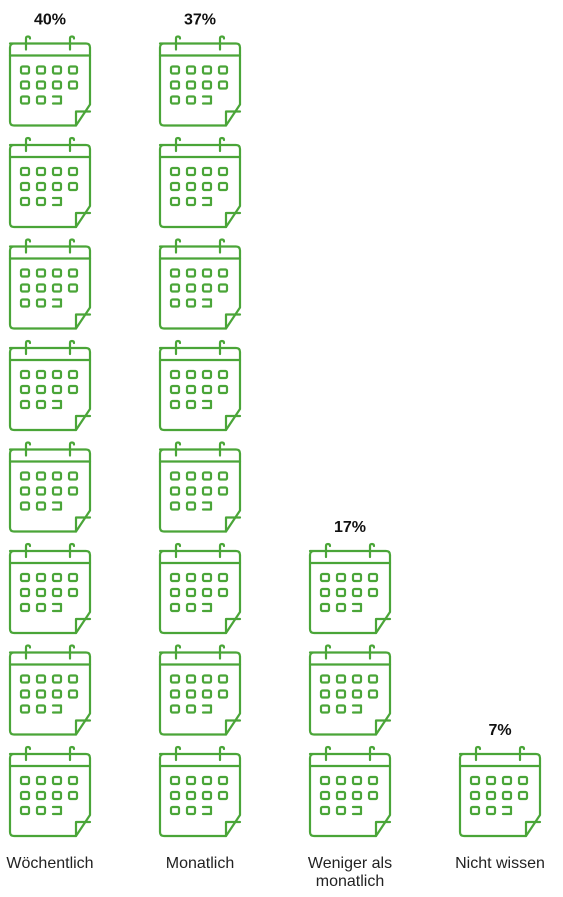  I want to click on value-label: 37%, so click(200, 20).